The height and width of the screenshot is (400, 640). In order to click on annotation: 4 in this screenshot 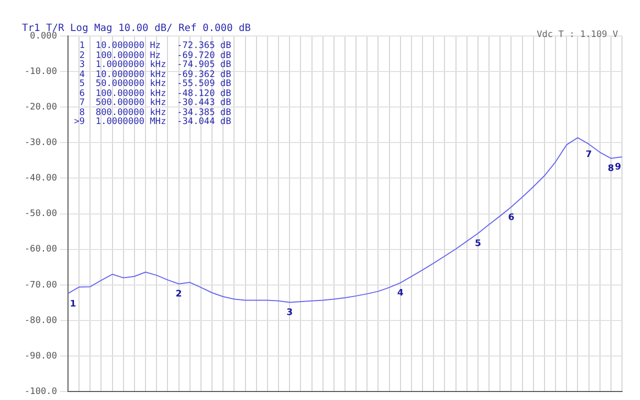, I will do `click(400, 293)`.